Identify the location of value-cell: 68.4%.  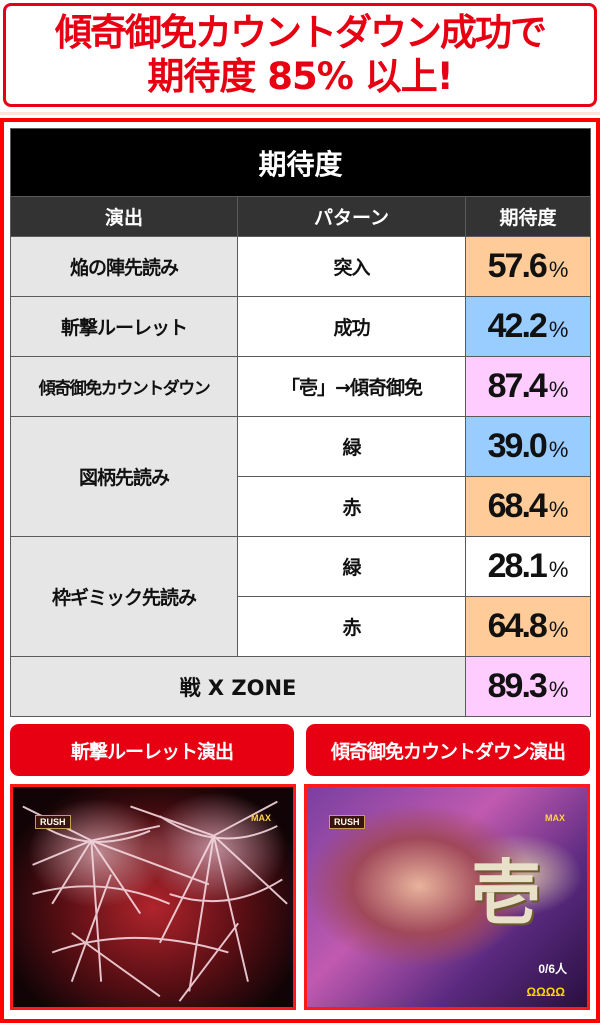
(528, 506).